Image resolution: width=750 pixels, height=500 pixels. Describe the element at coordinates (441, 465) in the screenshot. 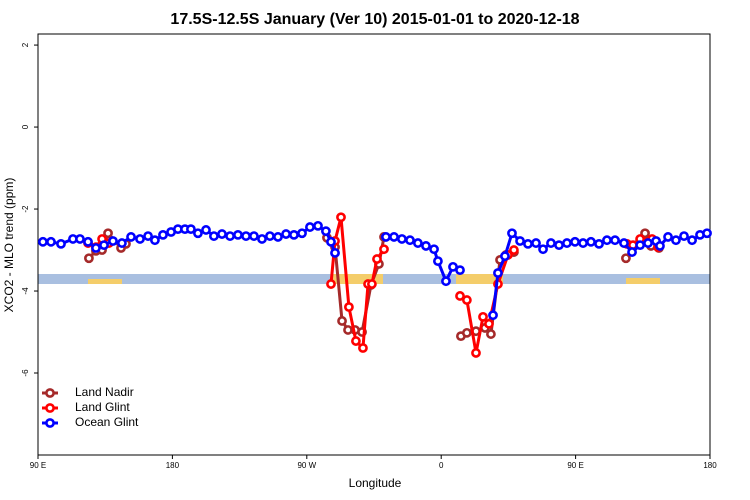

I see `x-tick-label: 0` at that location.